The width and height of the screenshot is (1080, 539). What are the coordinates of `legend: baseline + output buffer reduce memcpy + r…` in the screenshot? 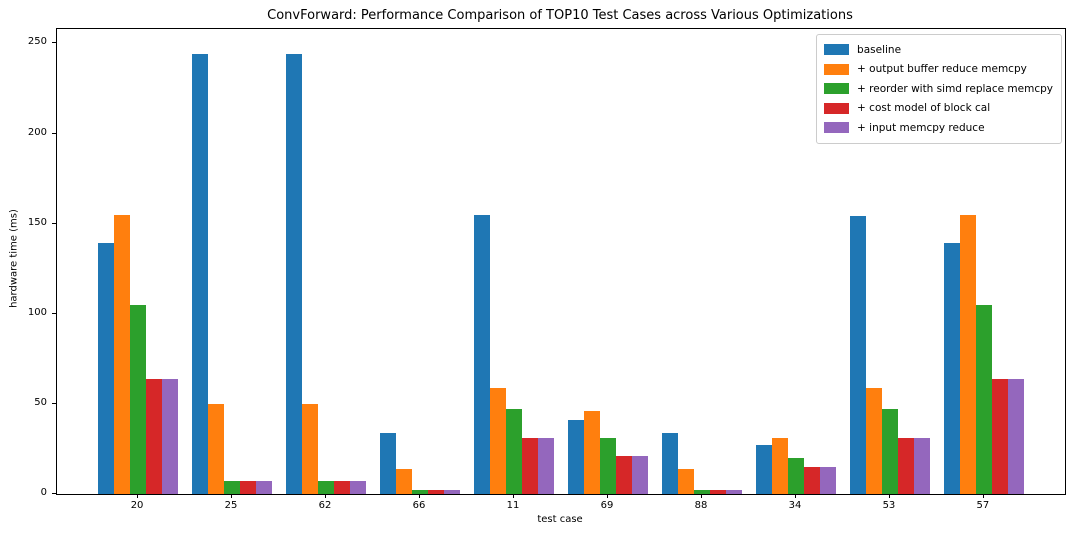 It's located at (939, 89).